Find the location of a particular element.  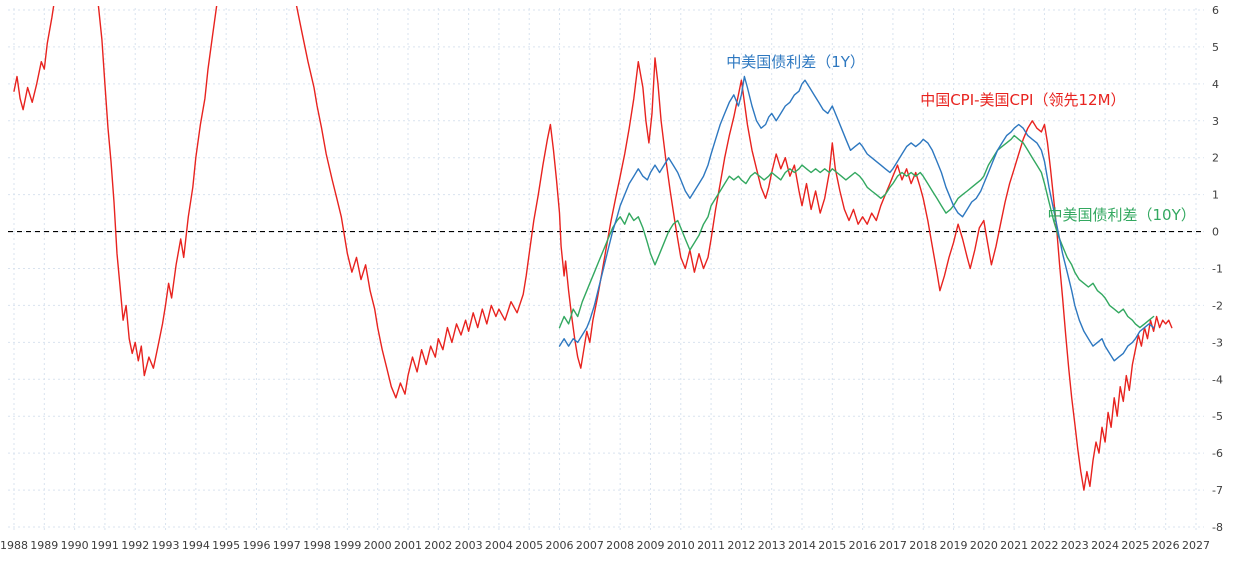

x-tick-label: 2015 is located at coordinates (832, 545).